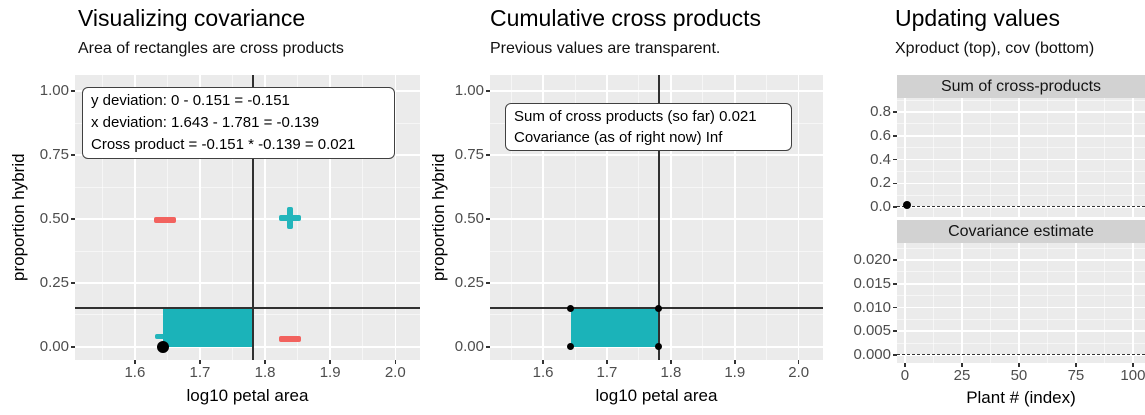 Image resolution: width=1145 pixels, height=415 pixels. Describe the element at coordinates (1021, 86) in the screenshot. I see `facet-strip-sum-of-cross-products: Sum of cross-products` at that location.